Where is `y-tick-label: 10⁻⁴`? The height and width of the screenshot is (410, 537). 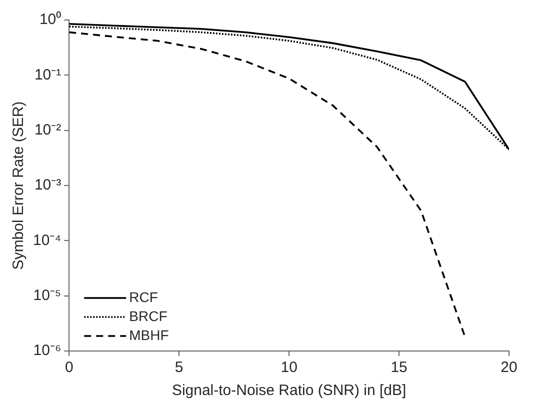
y-tick-label: 10⁻⁴ is located at coordinates (47, 240).